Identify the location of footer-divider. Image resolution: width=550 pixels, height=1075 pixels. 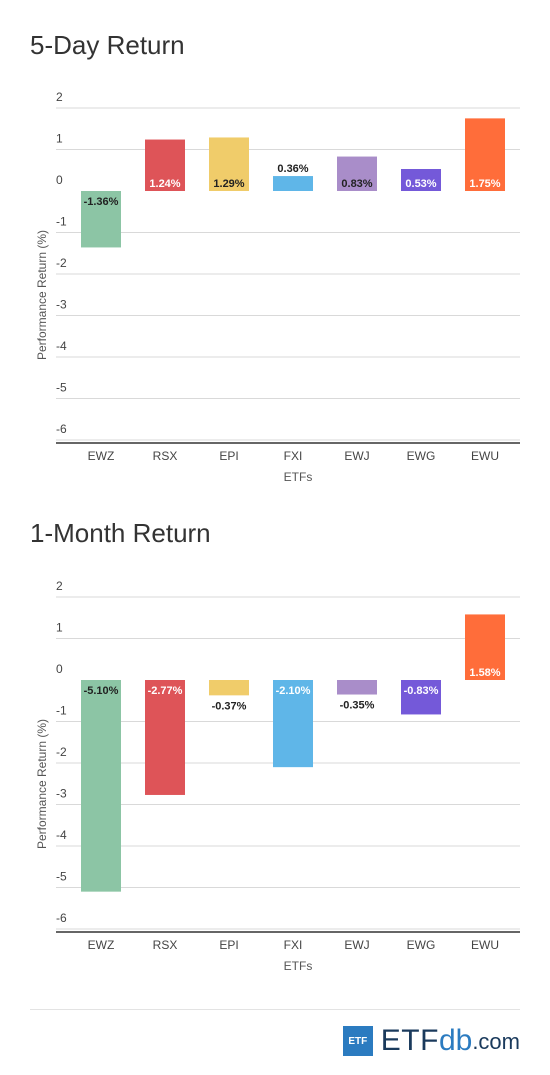
(275, 1009).